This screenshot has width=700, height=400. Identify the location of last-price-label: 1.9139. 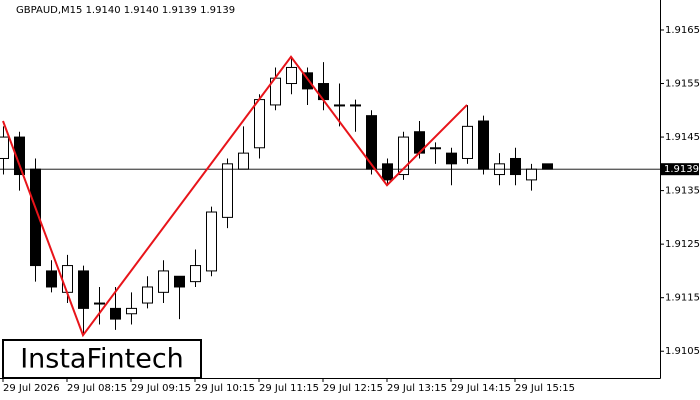
(681, 169).